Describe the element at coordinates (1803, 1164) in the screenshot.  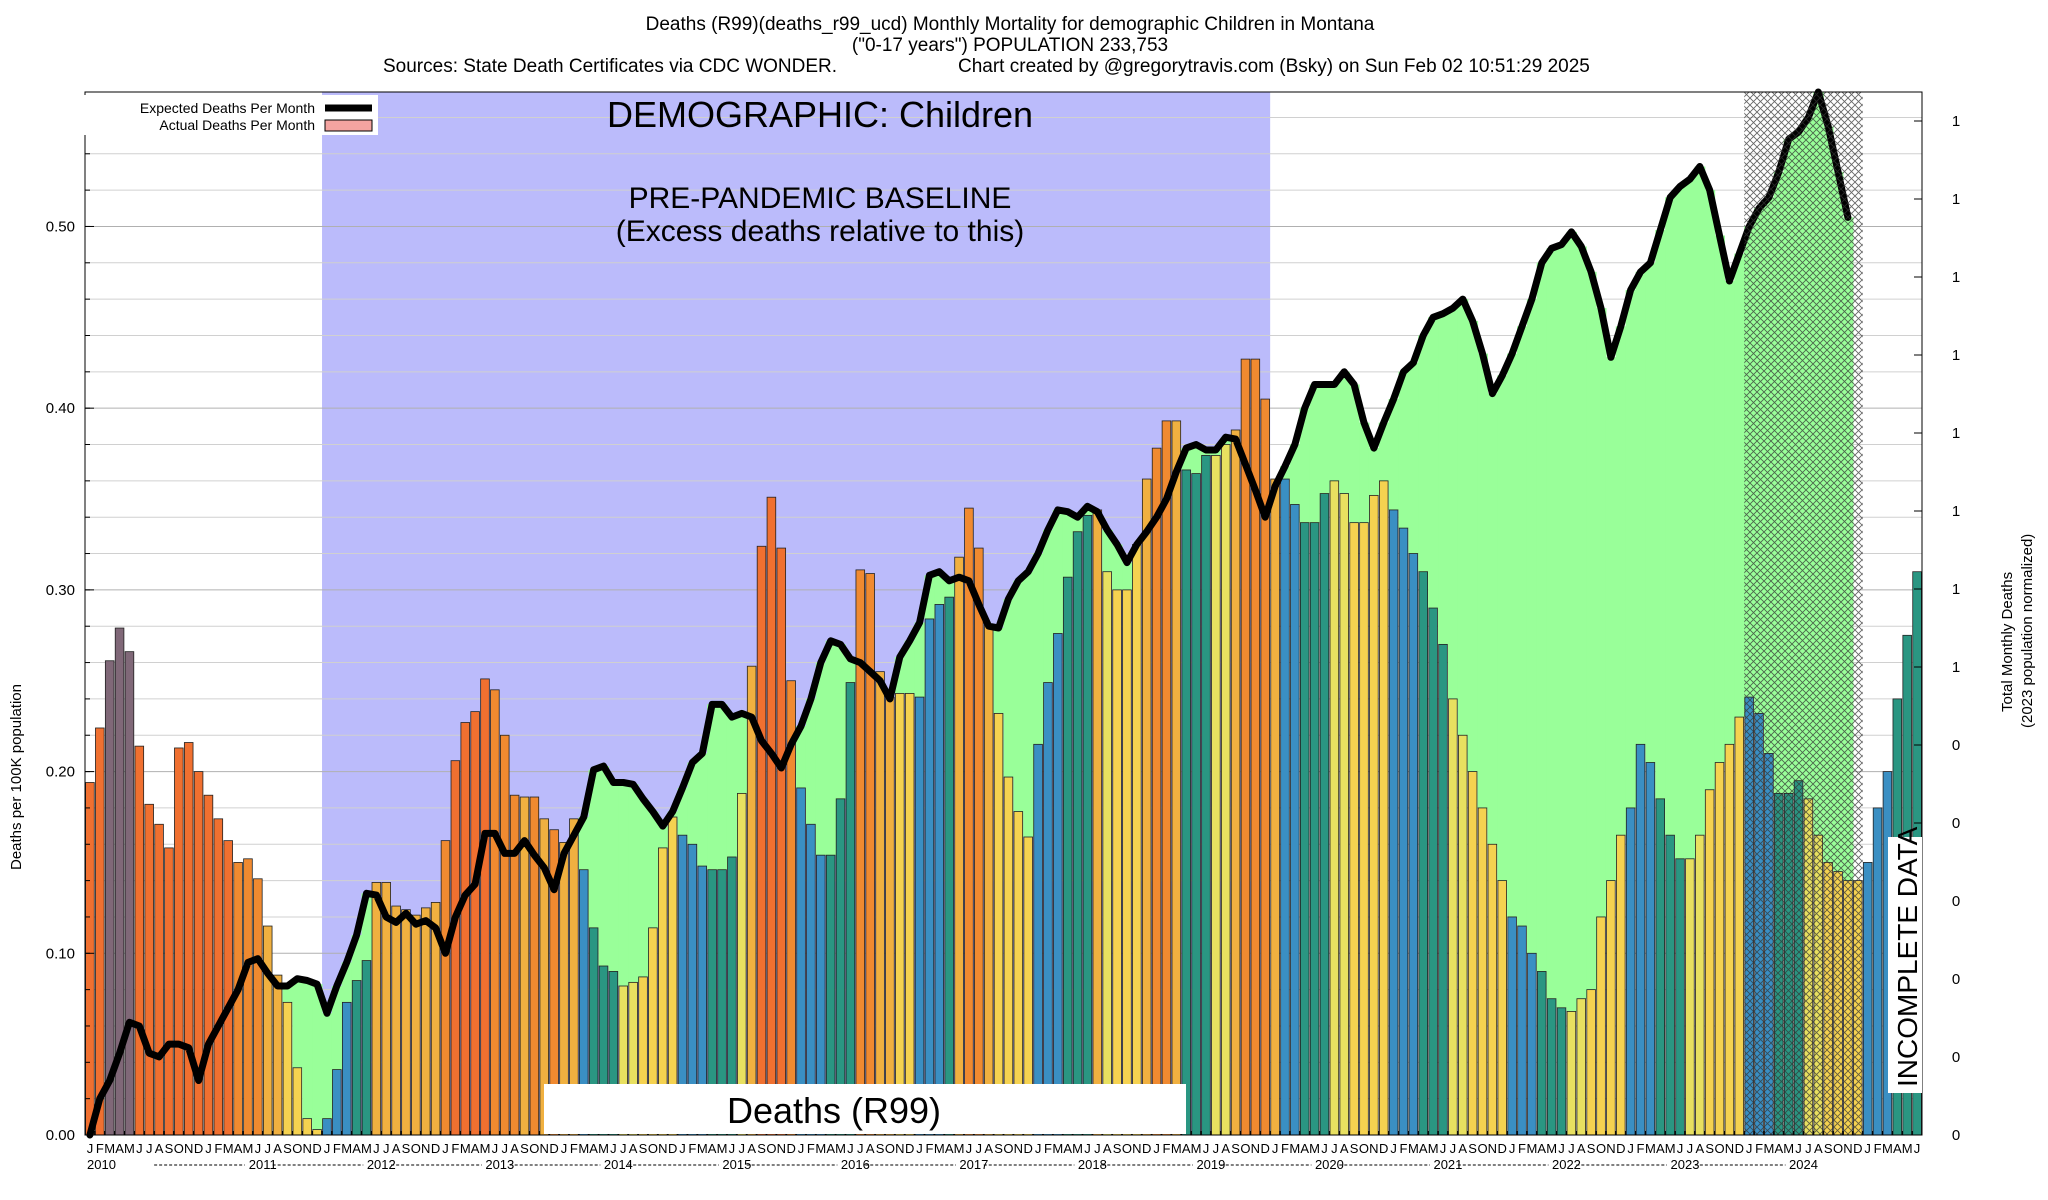
I see `year-label: 2024` at that location.